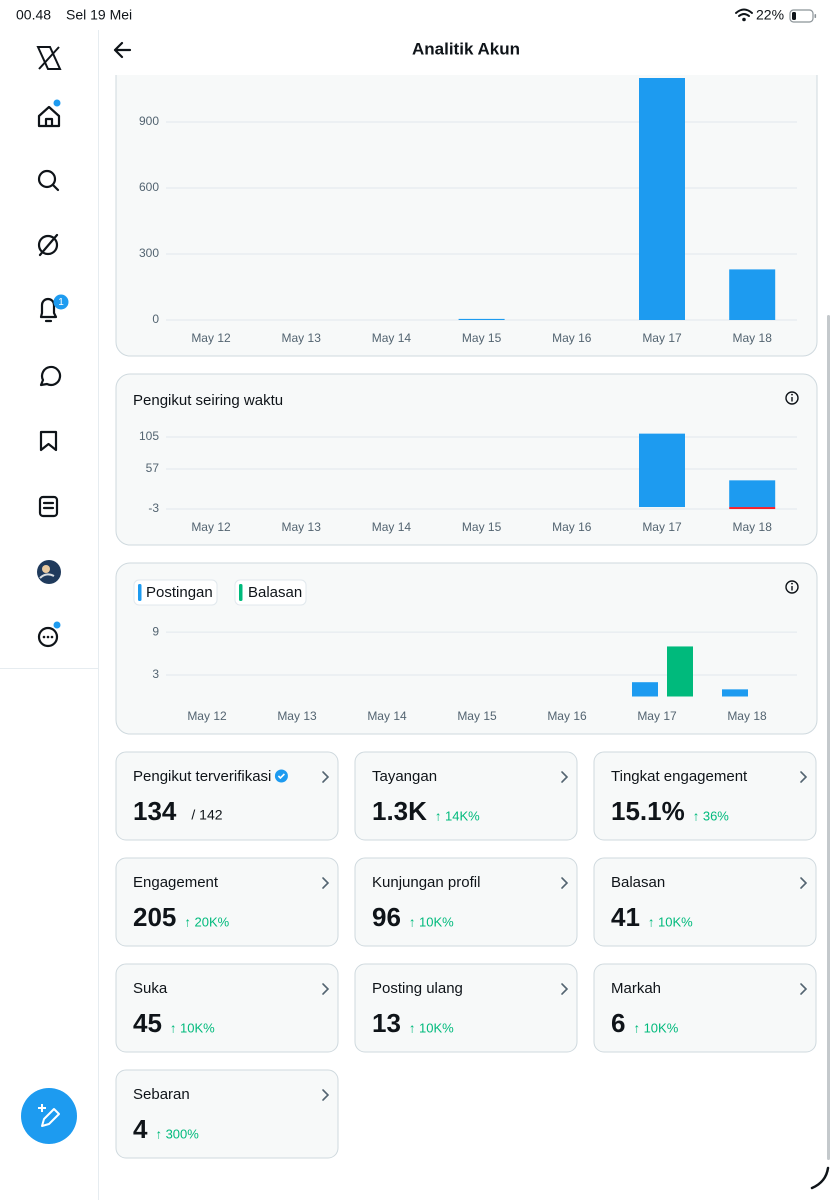 This screenshot has height=1200, width=834. What do you see at coordinates (770, 15) in the screenshot?
I see `battery-percent: 22%` at bounding box center [770, 15].